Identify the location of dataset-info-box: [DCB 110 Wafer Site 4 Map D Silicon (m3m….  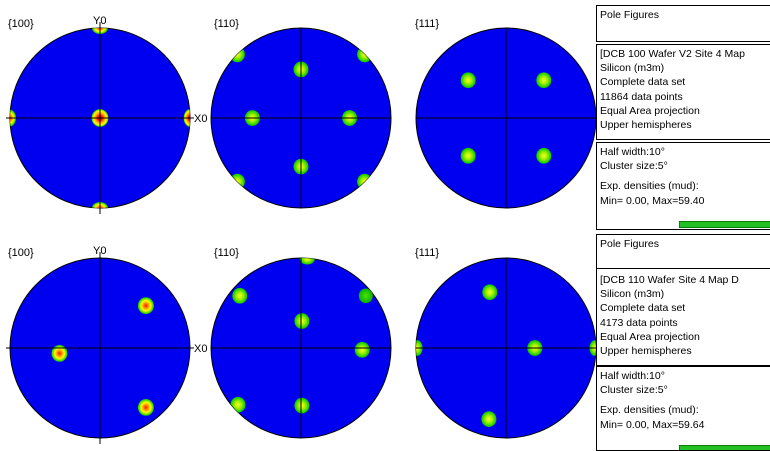
(683, 317).